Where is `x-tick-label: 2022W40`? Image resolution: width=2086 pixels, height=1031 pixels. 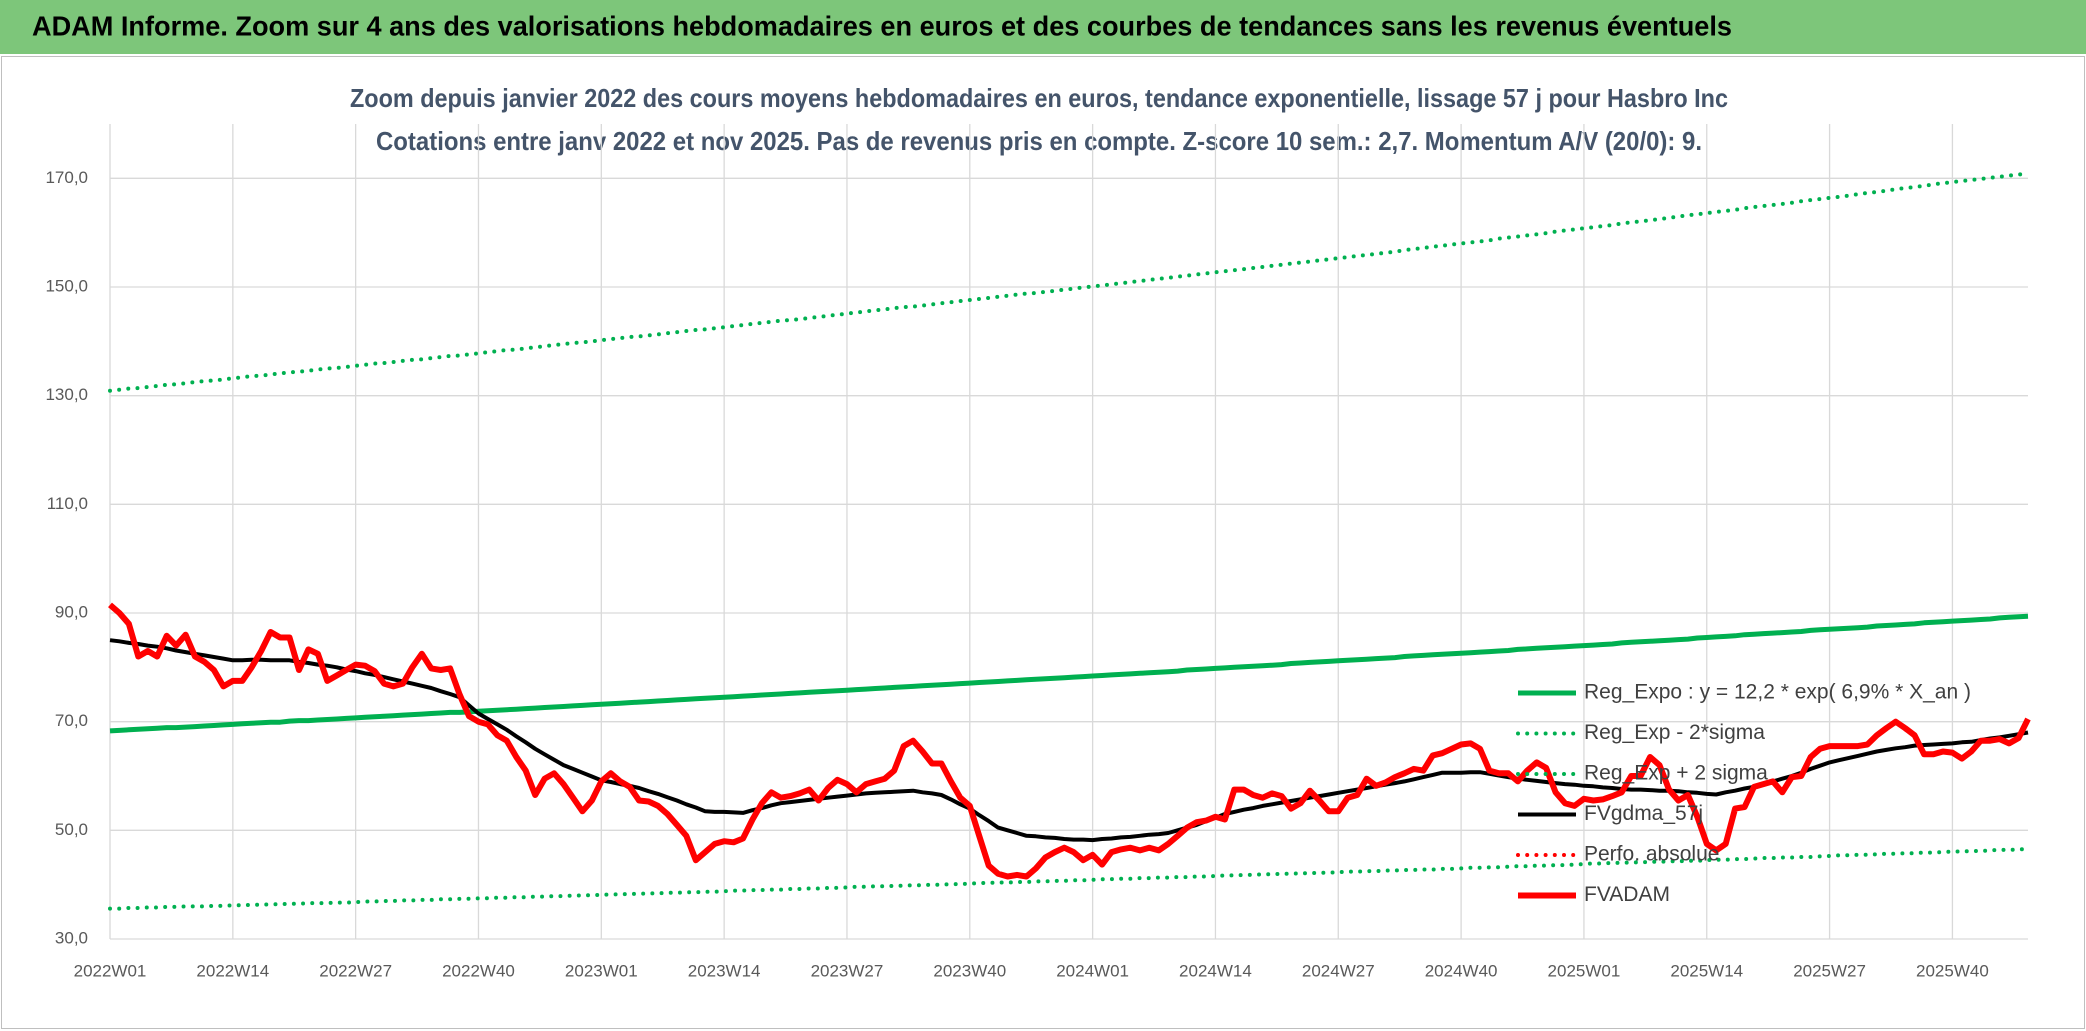
x-tick-label: 2022W40 is located at coordinates (478, 970).